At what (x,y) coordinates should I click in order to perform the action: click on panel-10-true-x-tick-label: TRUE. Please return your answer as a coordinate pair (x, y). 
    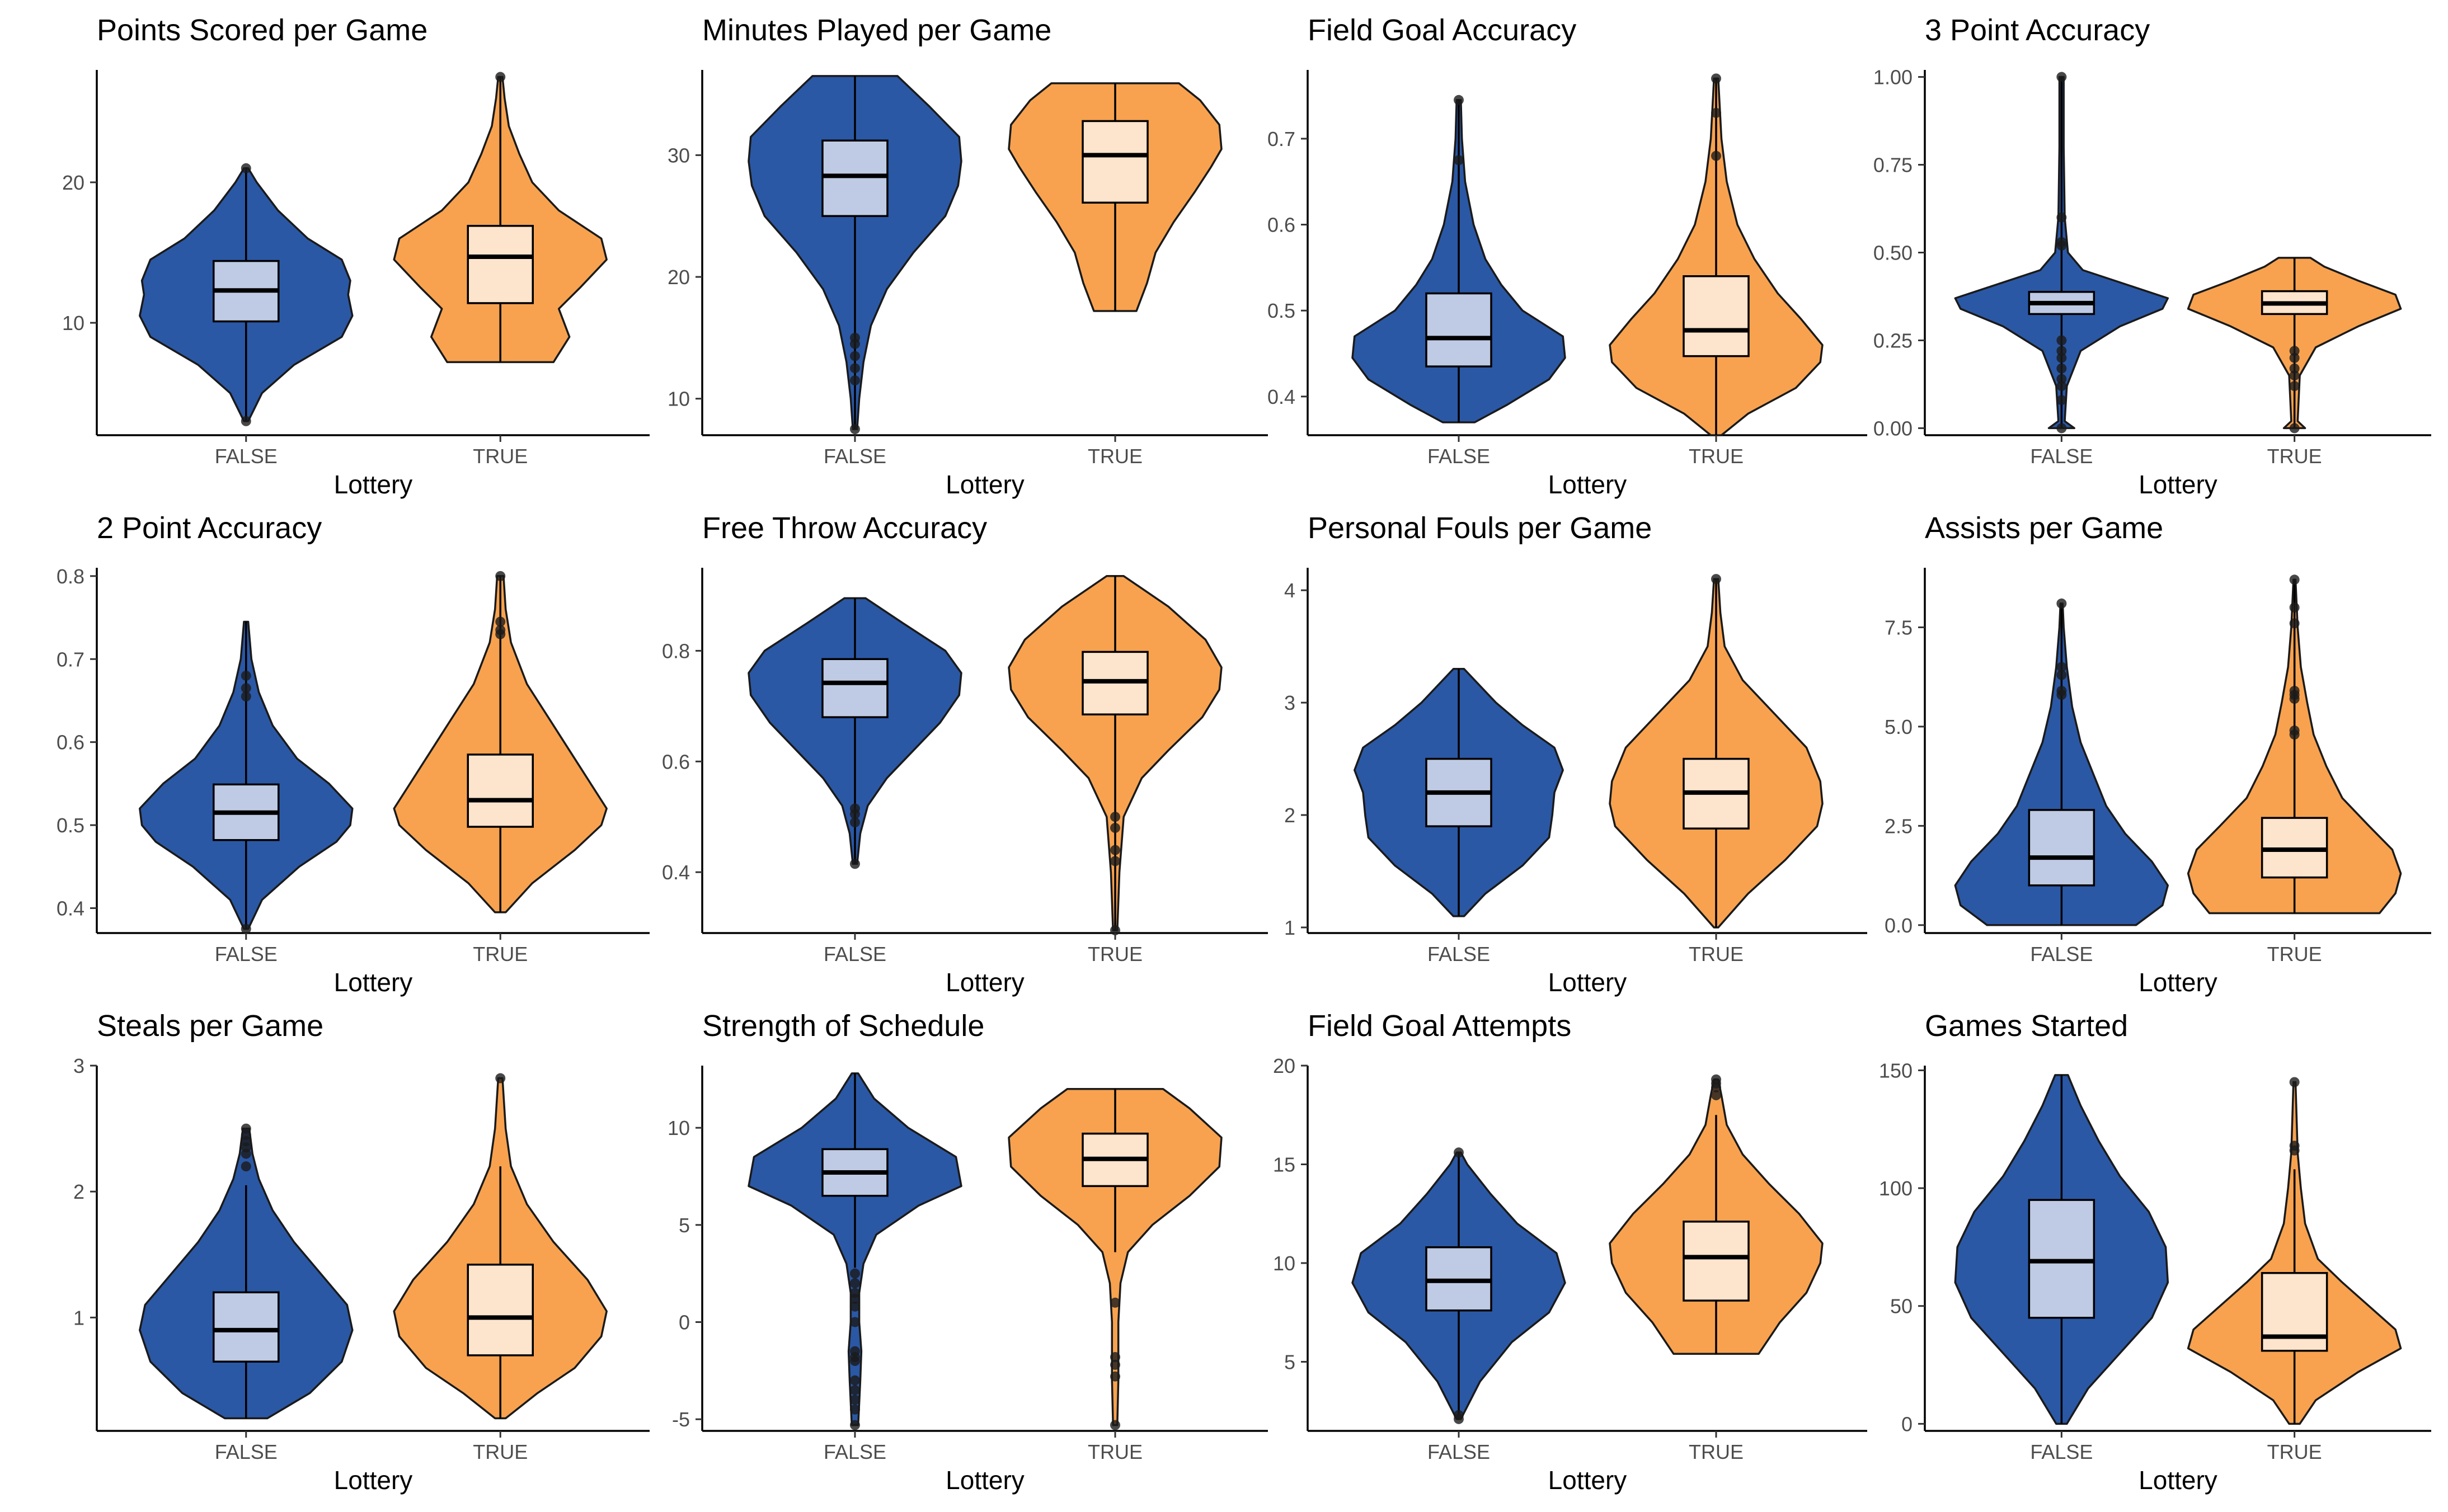
    Looking at the image, I should click on (1115, 1451).